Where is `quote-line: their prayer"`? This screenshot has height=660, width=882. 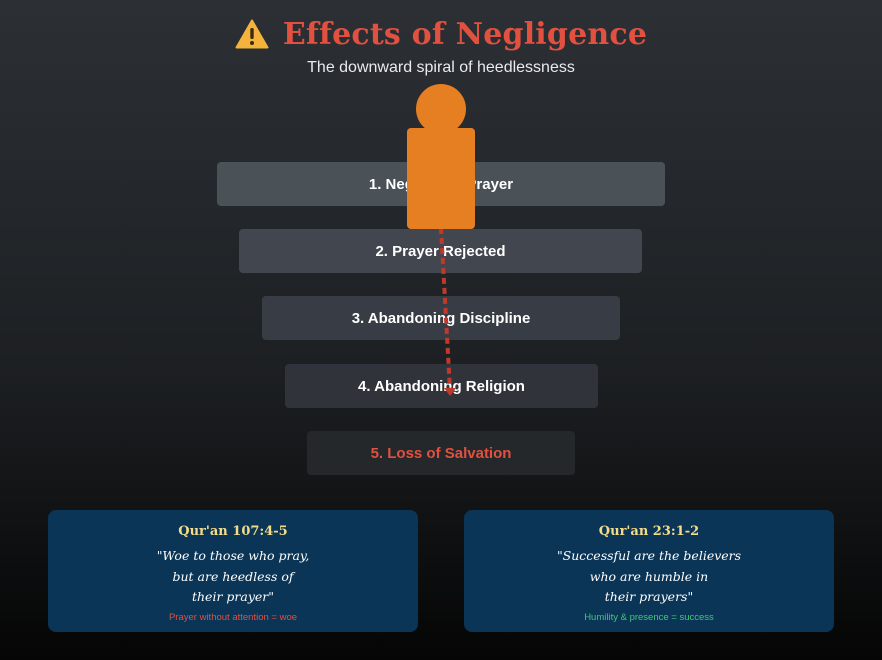 quote-line: their prayer" is located at coordinates (233, 596).